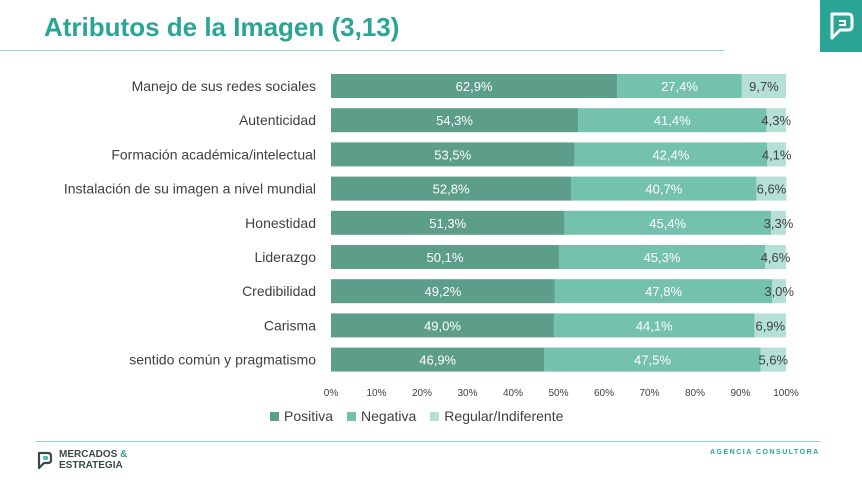 The image size is (862, 484). I want to click on data-label: 5,6%, so click(773, 360).